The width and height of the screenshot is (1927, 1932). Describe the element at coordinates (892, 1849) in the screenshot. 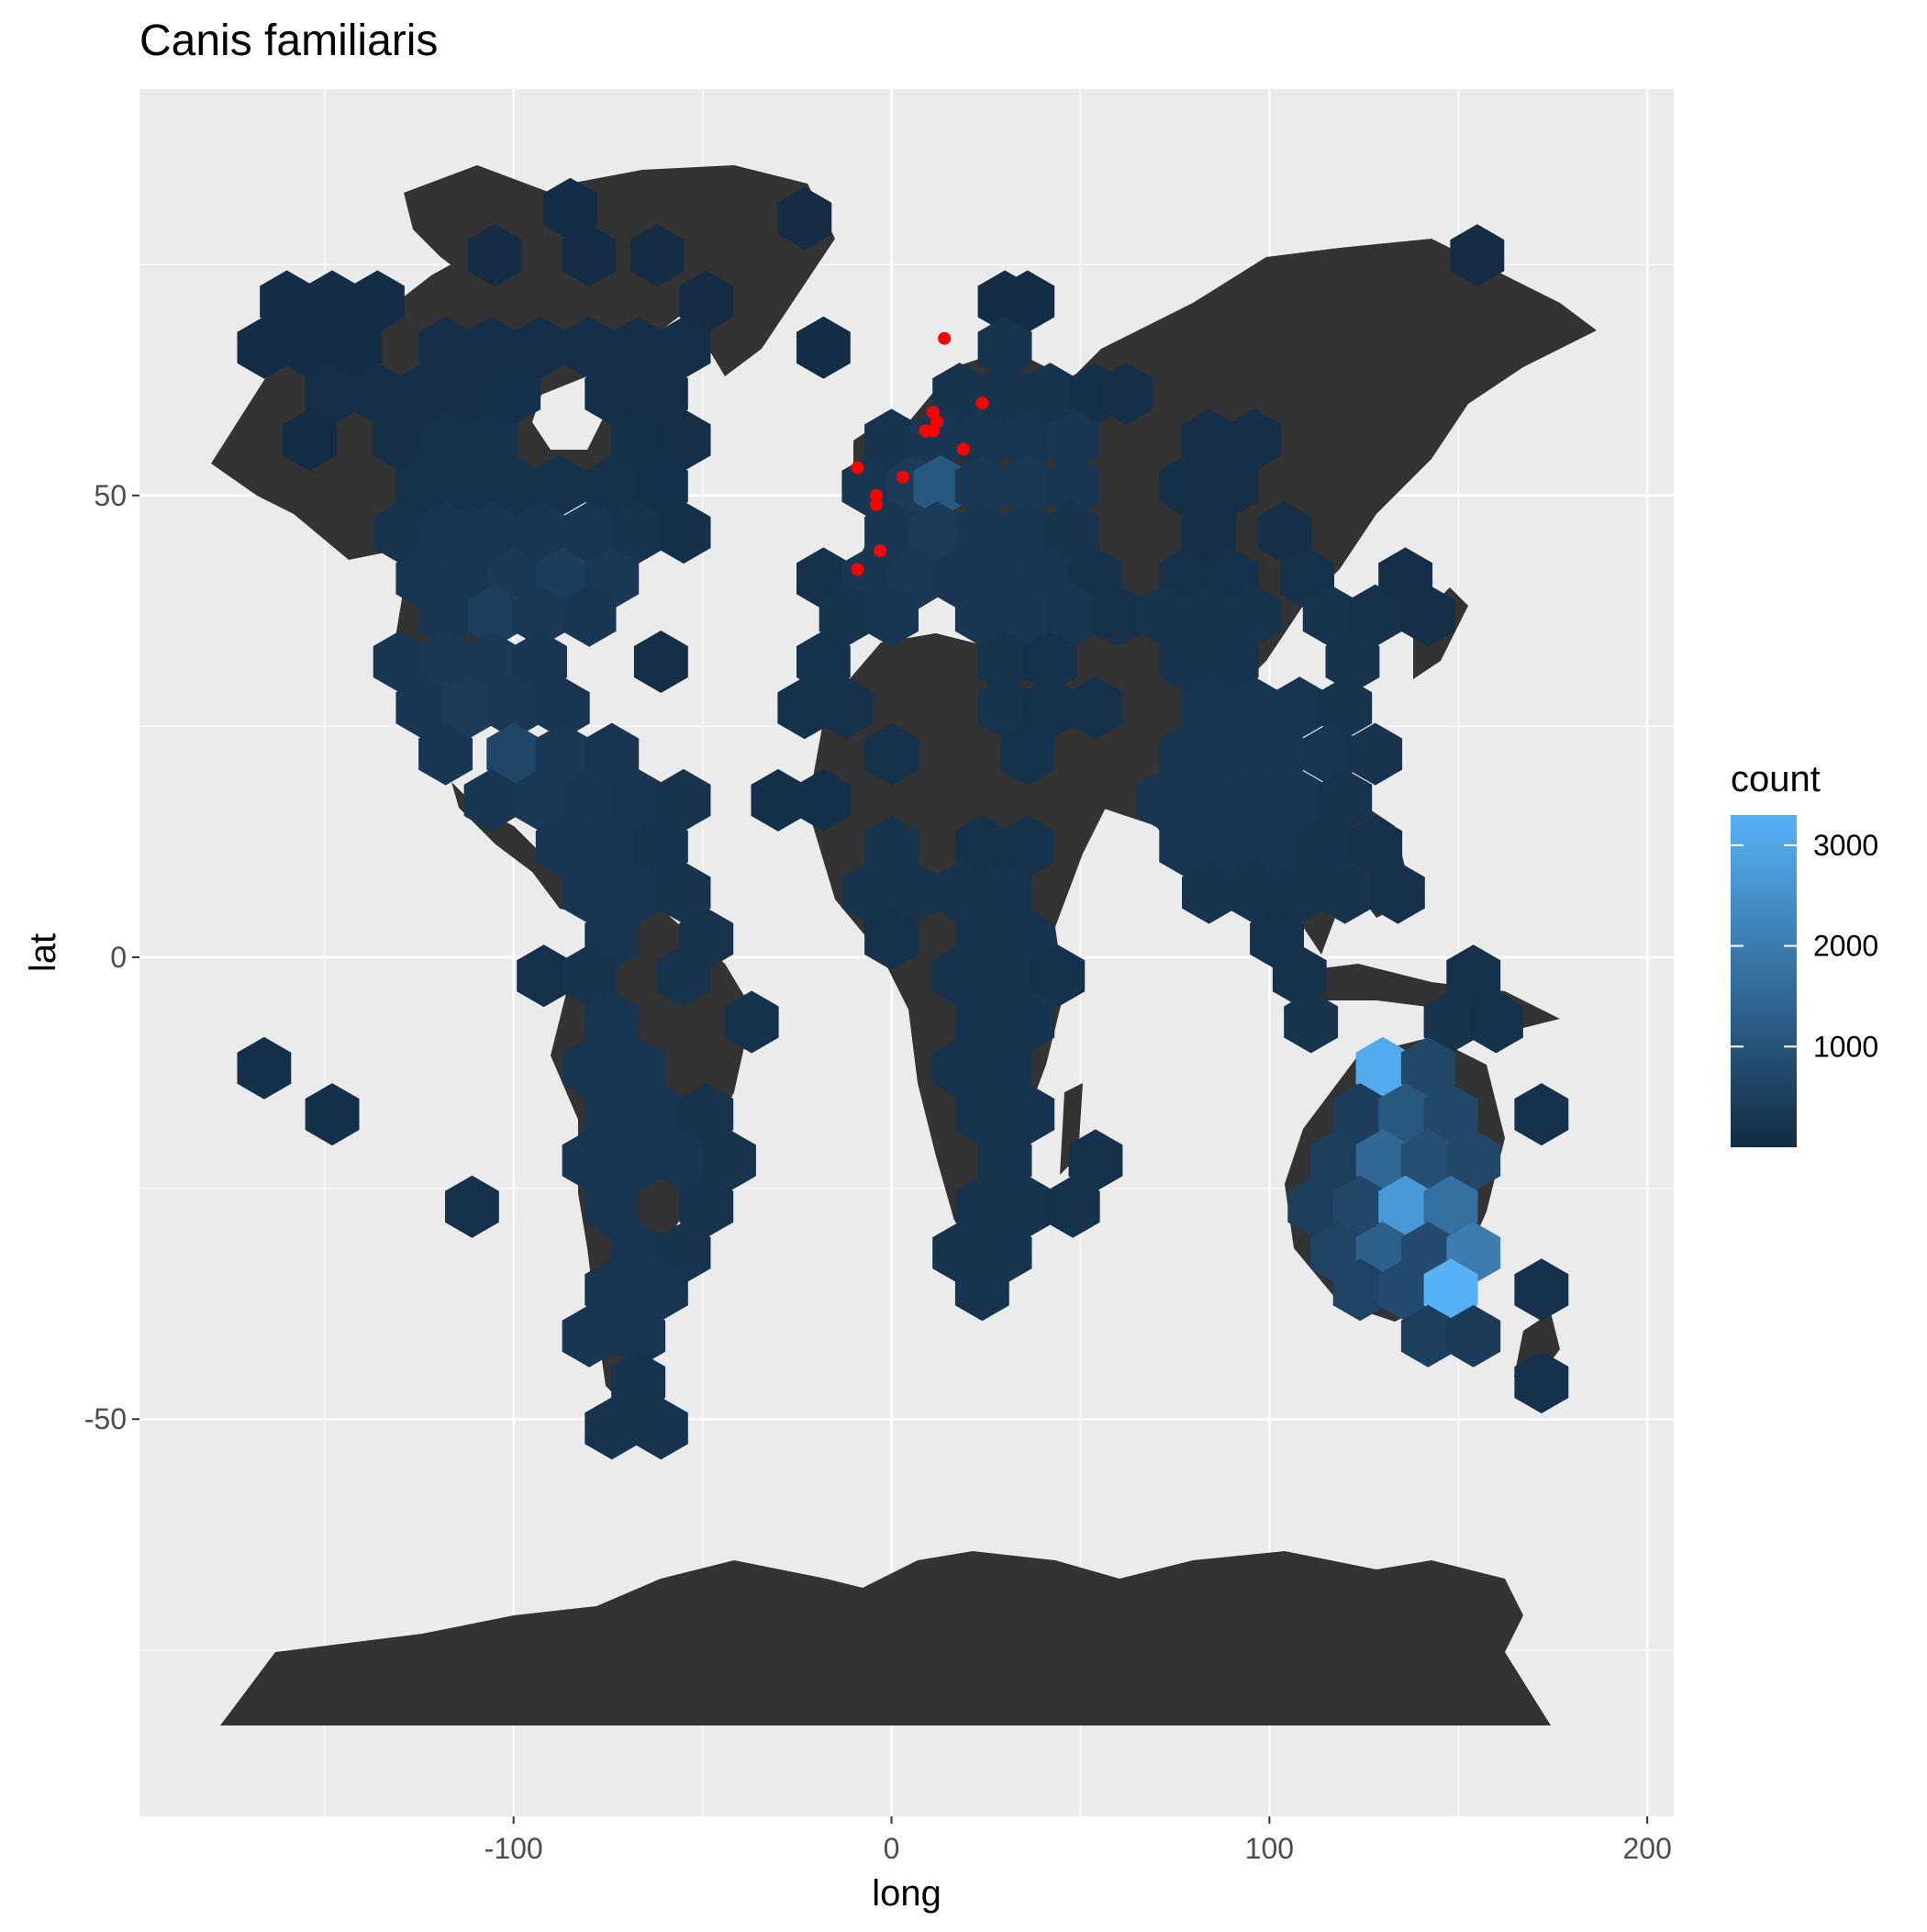

I see `x-tick-label: 0` at that location.